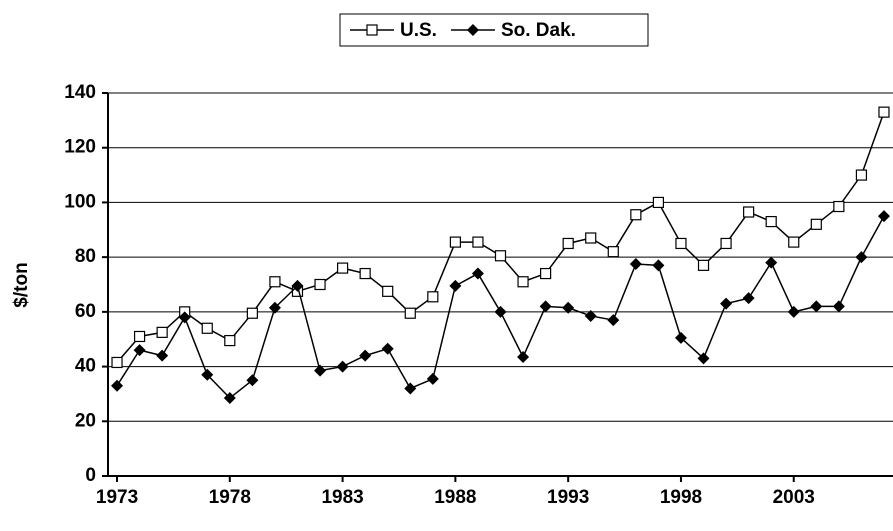 This screenshot has width=893, height=531. I want to click on y-tick-label: 40, so click(85, 366).